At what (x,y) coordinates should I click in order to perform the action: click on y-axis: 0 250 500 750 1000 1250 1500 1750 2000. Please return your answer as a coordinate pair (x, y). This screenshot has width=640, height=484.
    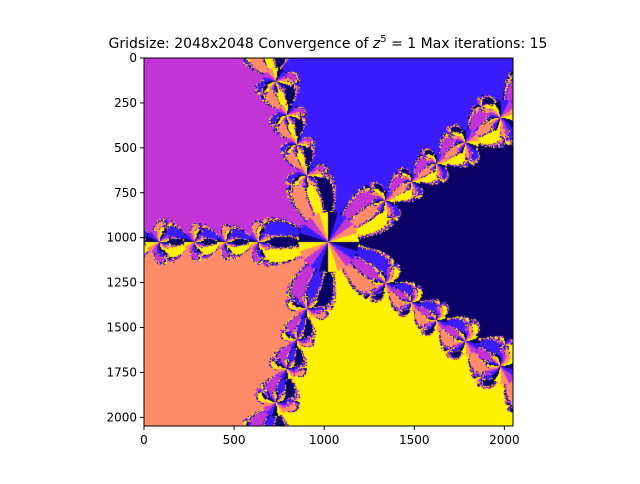
    Looking at the image, I should click on (125, 237).